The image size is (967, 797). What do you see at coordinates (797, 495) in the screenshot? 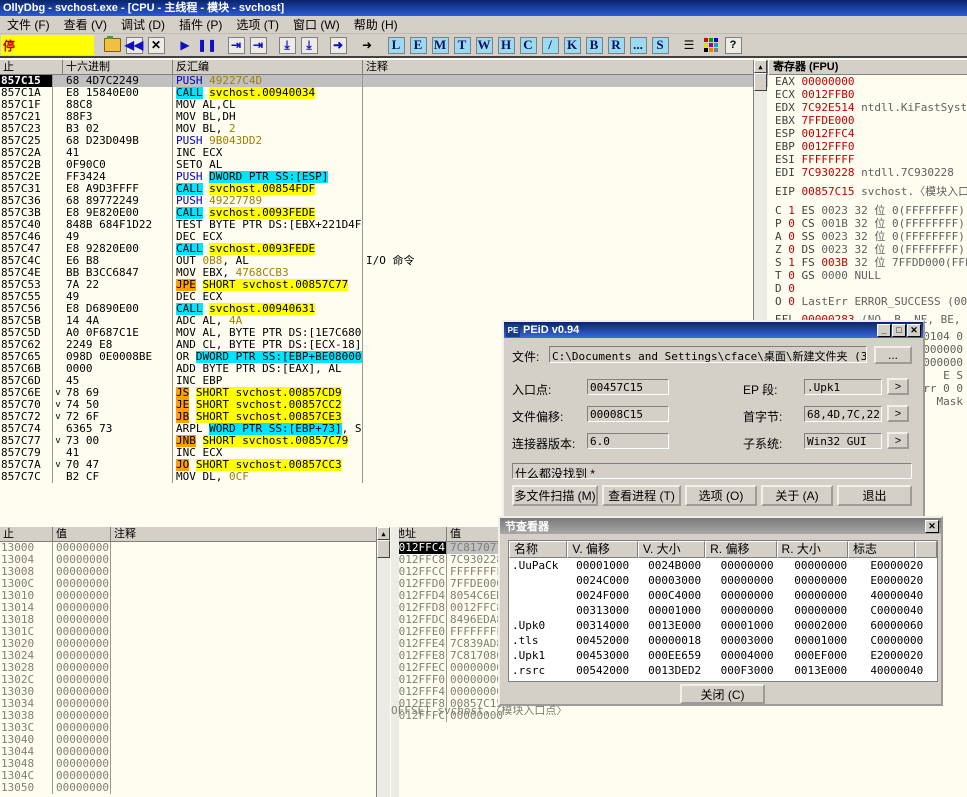
I see `peid-about-button: 关于 (A)` at bounding box center [797, 495].